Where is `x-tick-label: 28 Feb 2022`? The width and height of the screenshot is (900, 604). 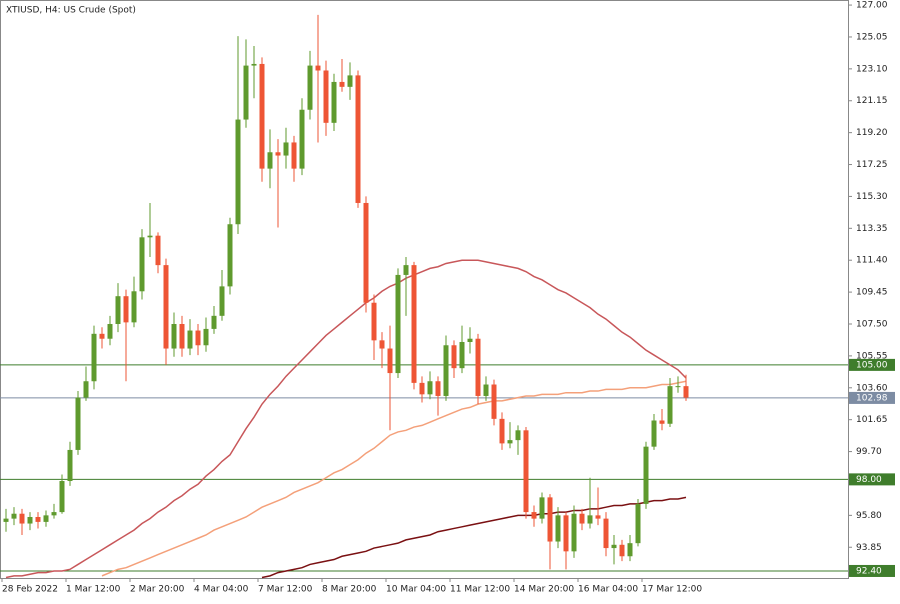
x-tick-label: 28 Feb 2022 is located at coordinates (30, 590).